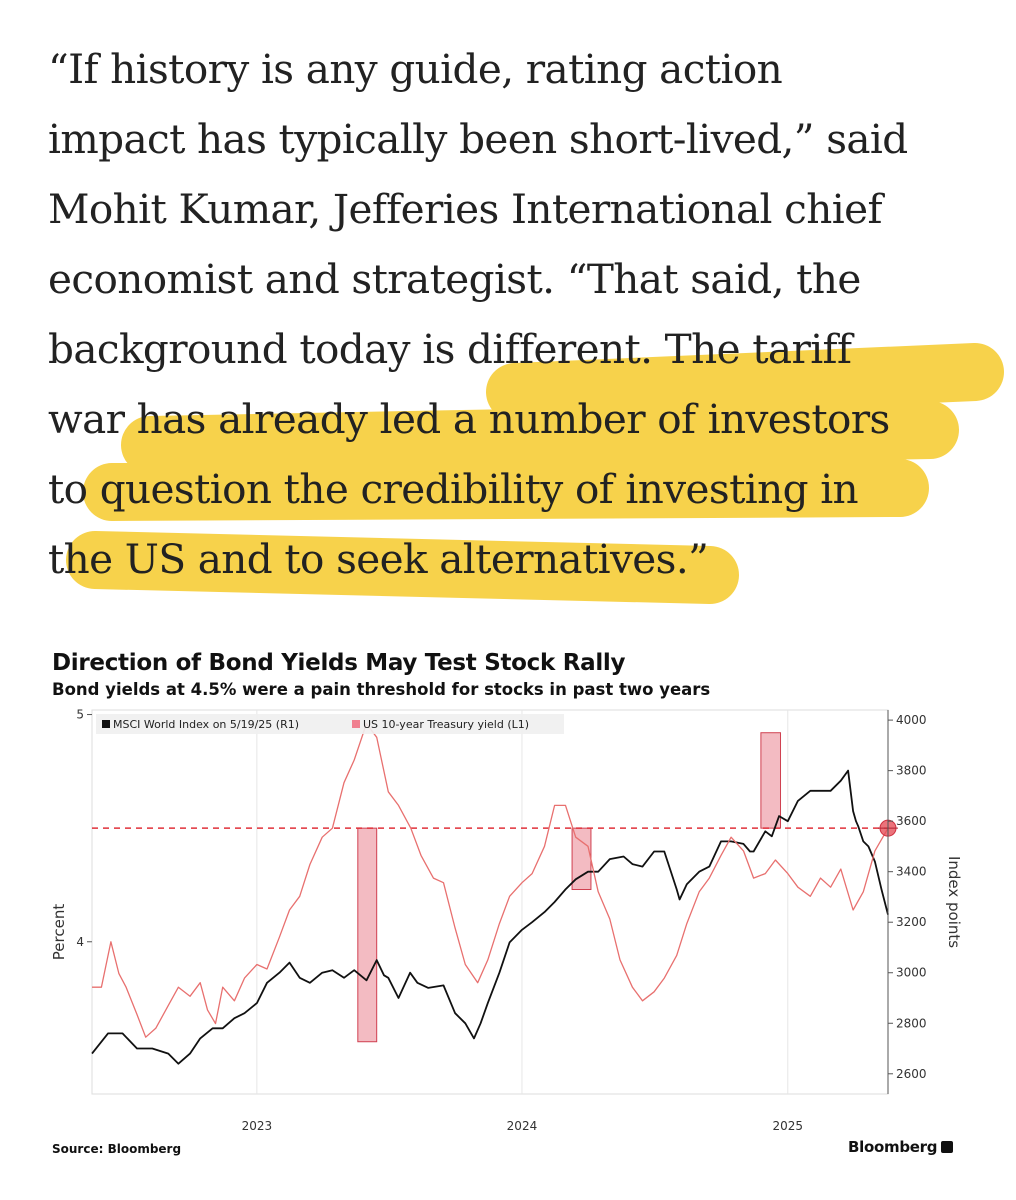 The image size is (1016, 1200). What do you see at coordinates (59, 932) in the screenshot?
I see `y-left-axis-label: Percent` at bounding box center [59, 932].